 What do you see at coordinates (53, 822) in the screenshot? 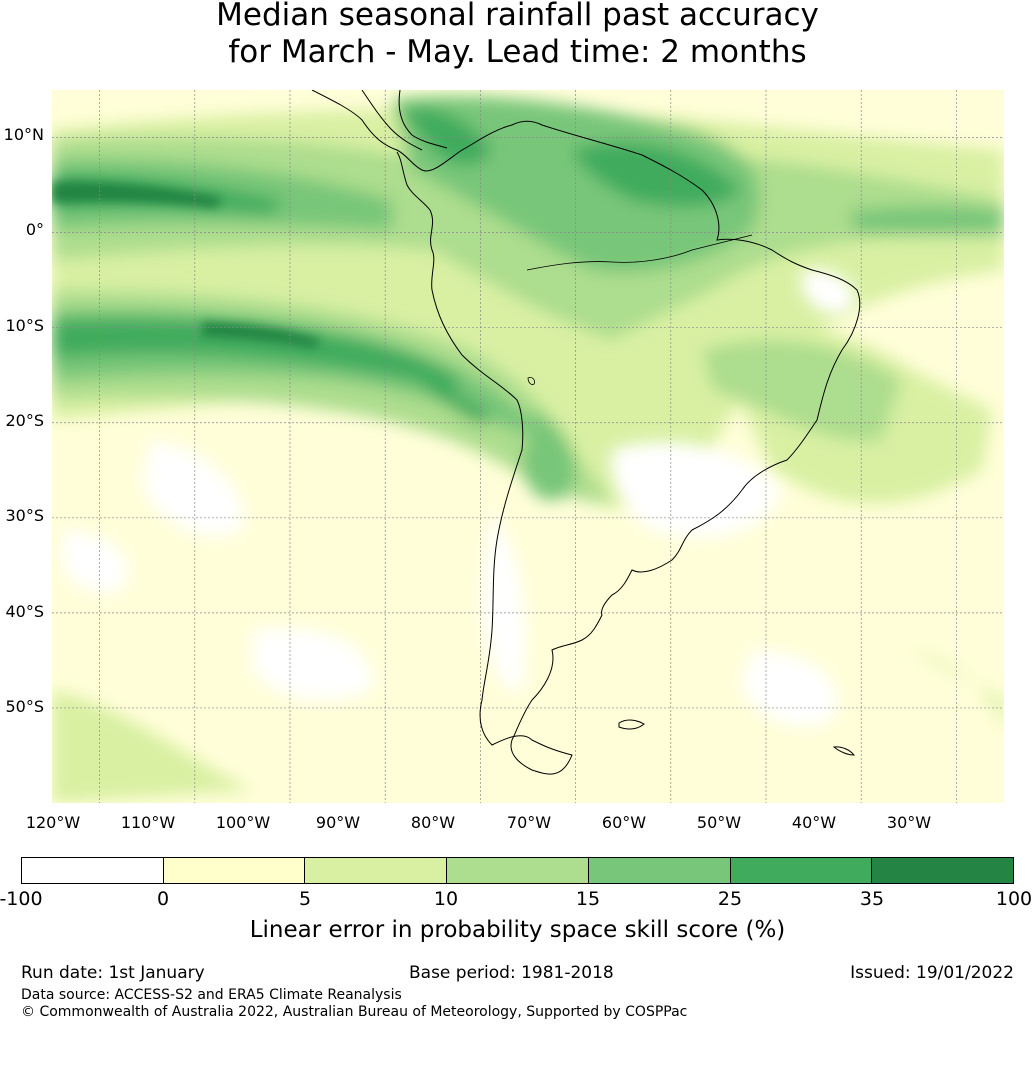
I see `lon-label-120w: 120°W` at bounding box center [53, 822].